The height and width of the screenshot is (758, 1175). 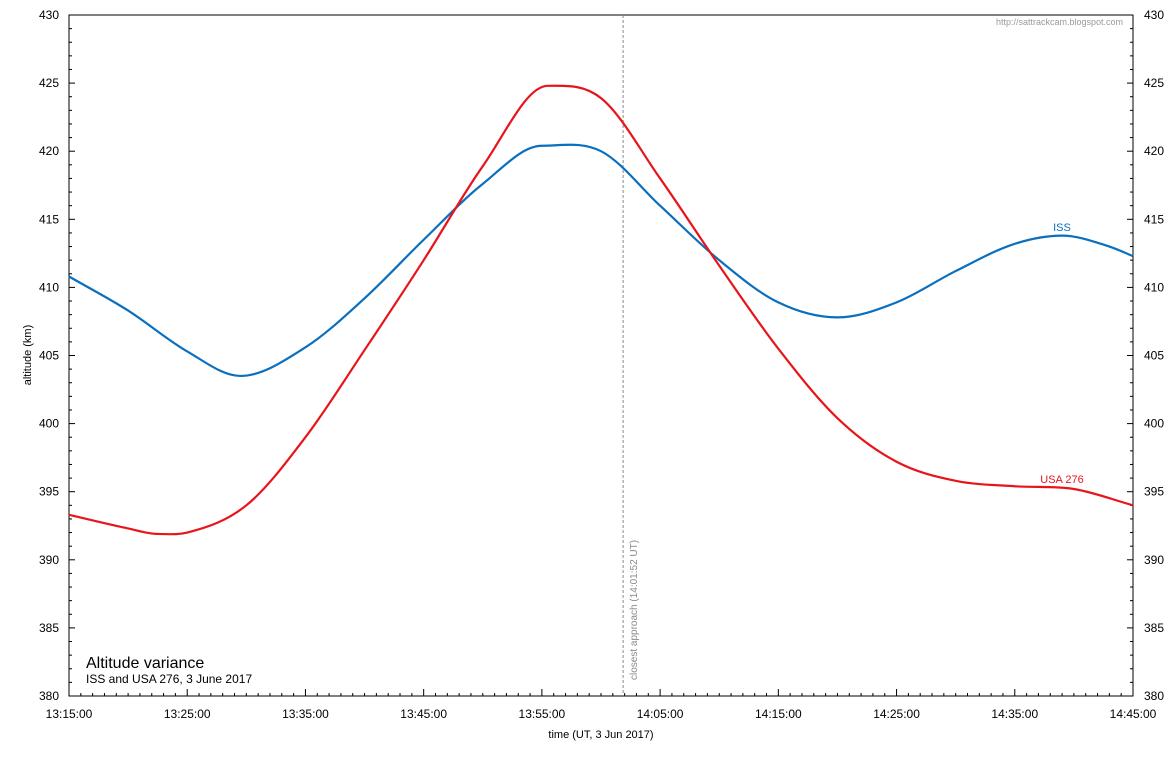 What do you see at coordinates (1154, 15) in the screenshot?
I see `y-tick-label-right: 430` at bounding box center [1154, 15].